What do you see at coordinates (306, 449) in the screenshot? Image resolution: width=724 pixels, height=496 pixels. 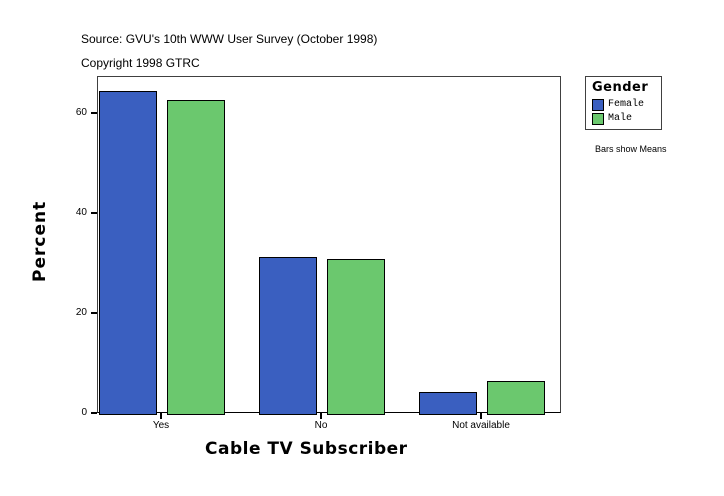 I see `x-axis-title: Cable TV Subscriber` at bounding box center [306, 449].